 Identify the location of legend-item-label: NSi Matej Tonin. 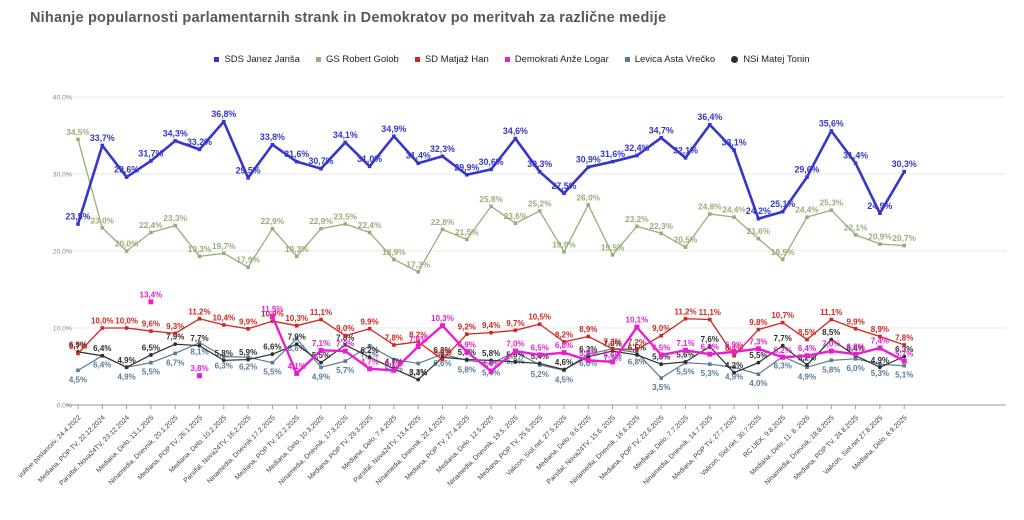
(776, 59).